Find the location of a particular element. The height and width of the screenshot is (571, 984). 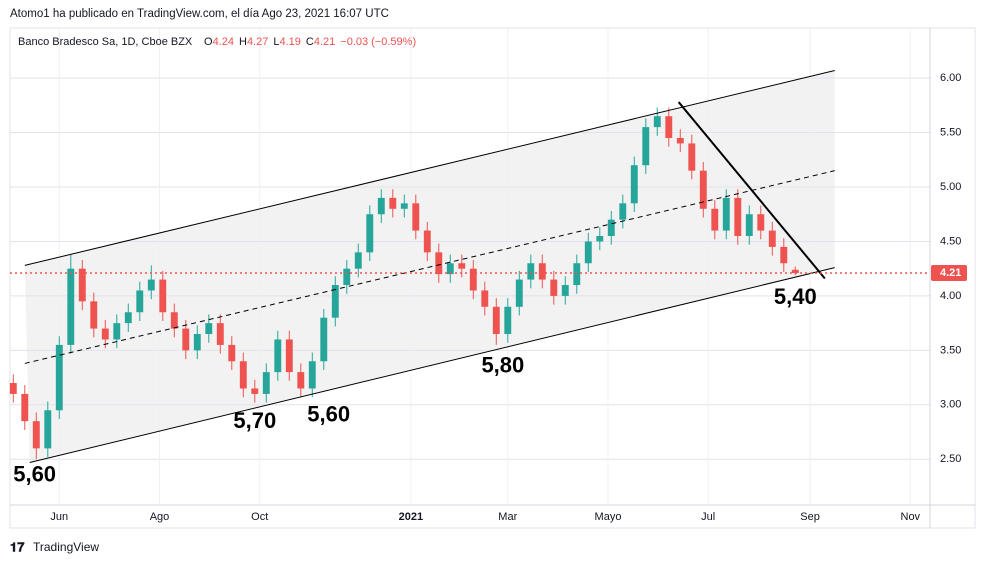

y-tick-label: 5.50 is located at coordinates (950, 132).